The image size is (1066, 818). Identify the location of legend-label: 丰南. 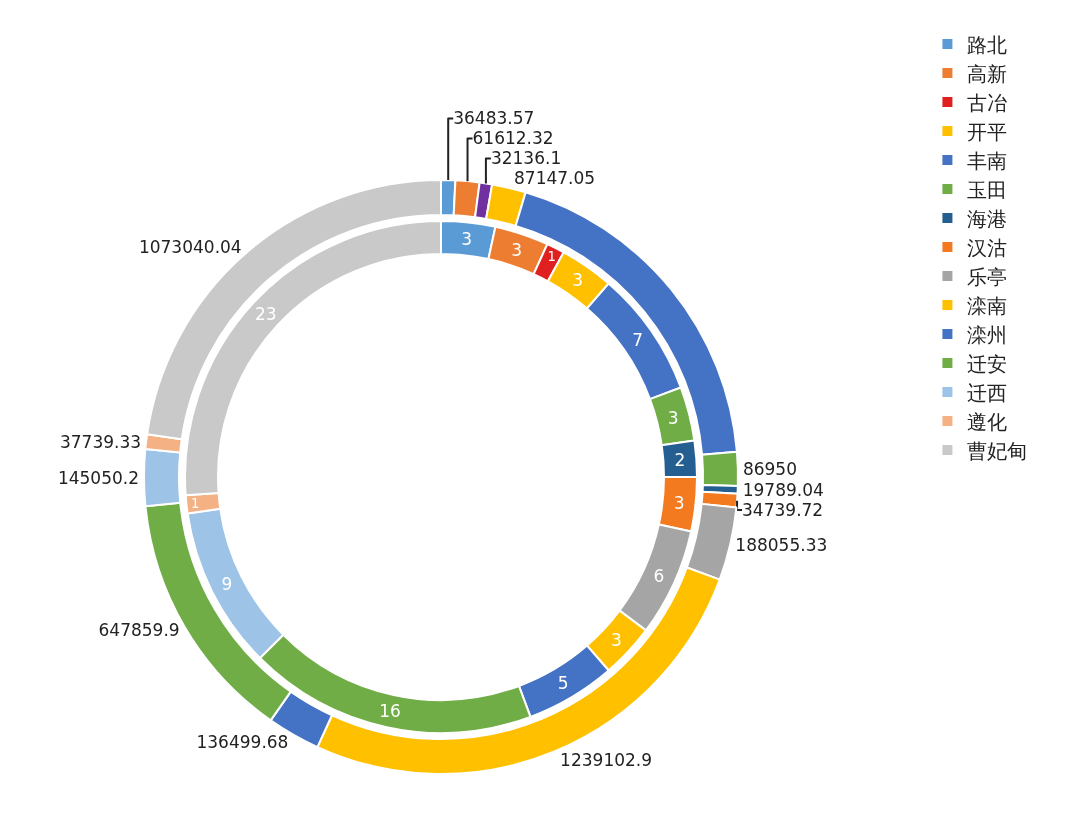
(987, 160).